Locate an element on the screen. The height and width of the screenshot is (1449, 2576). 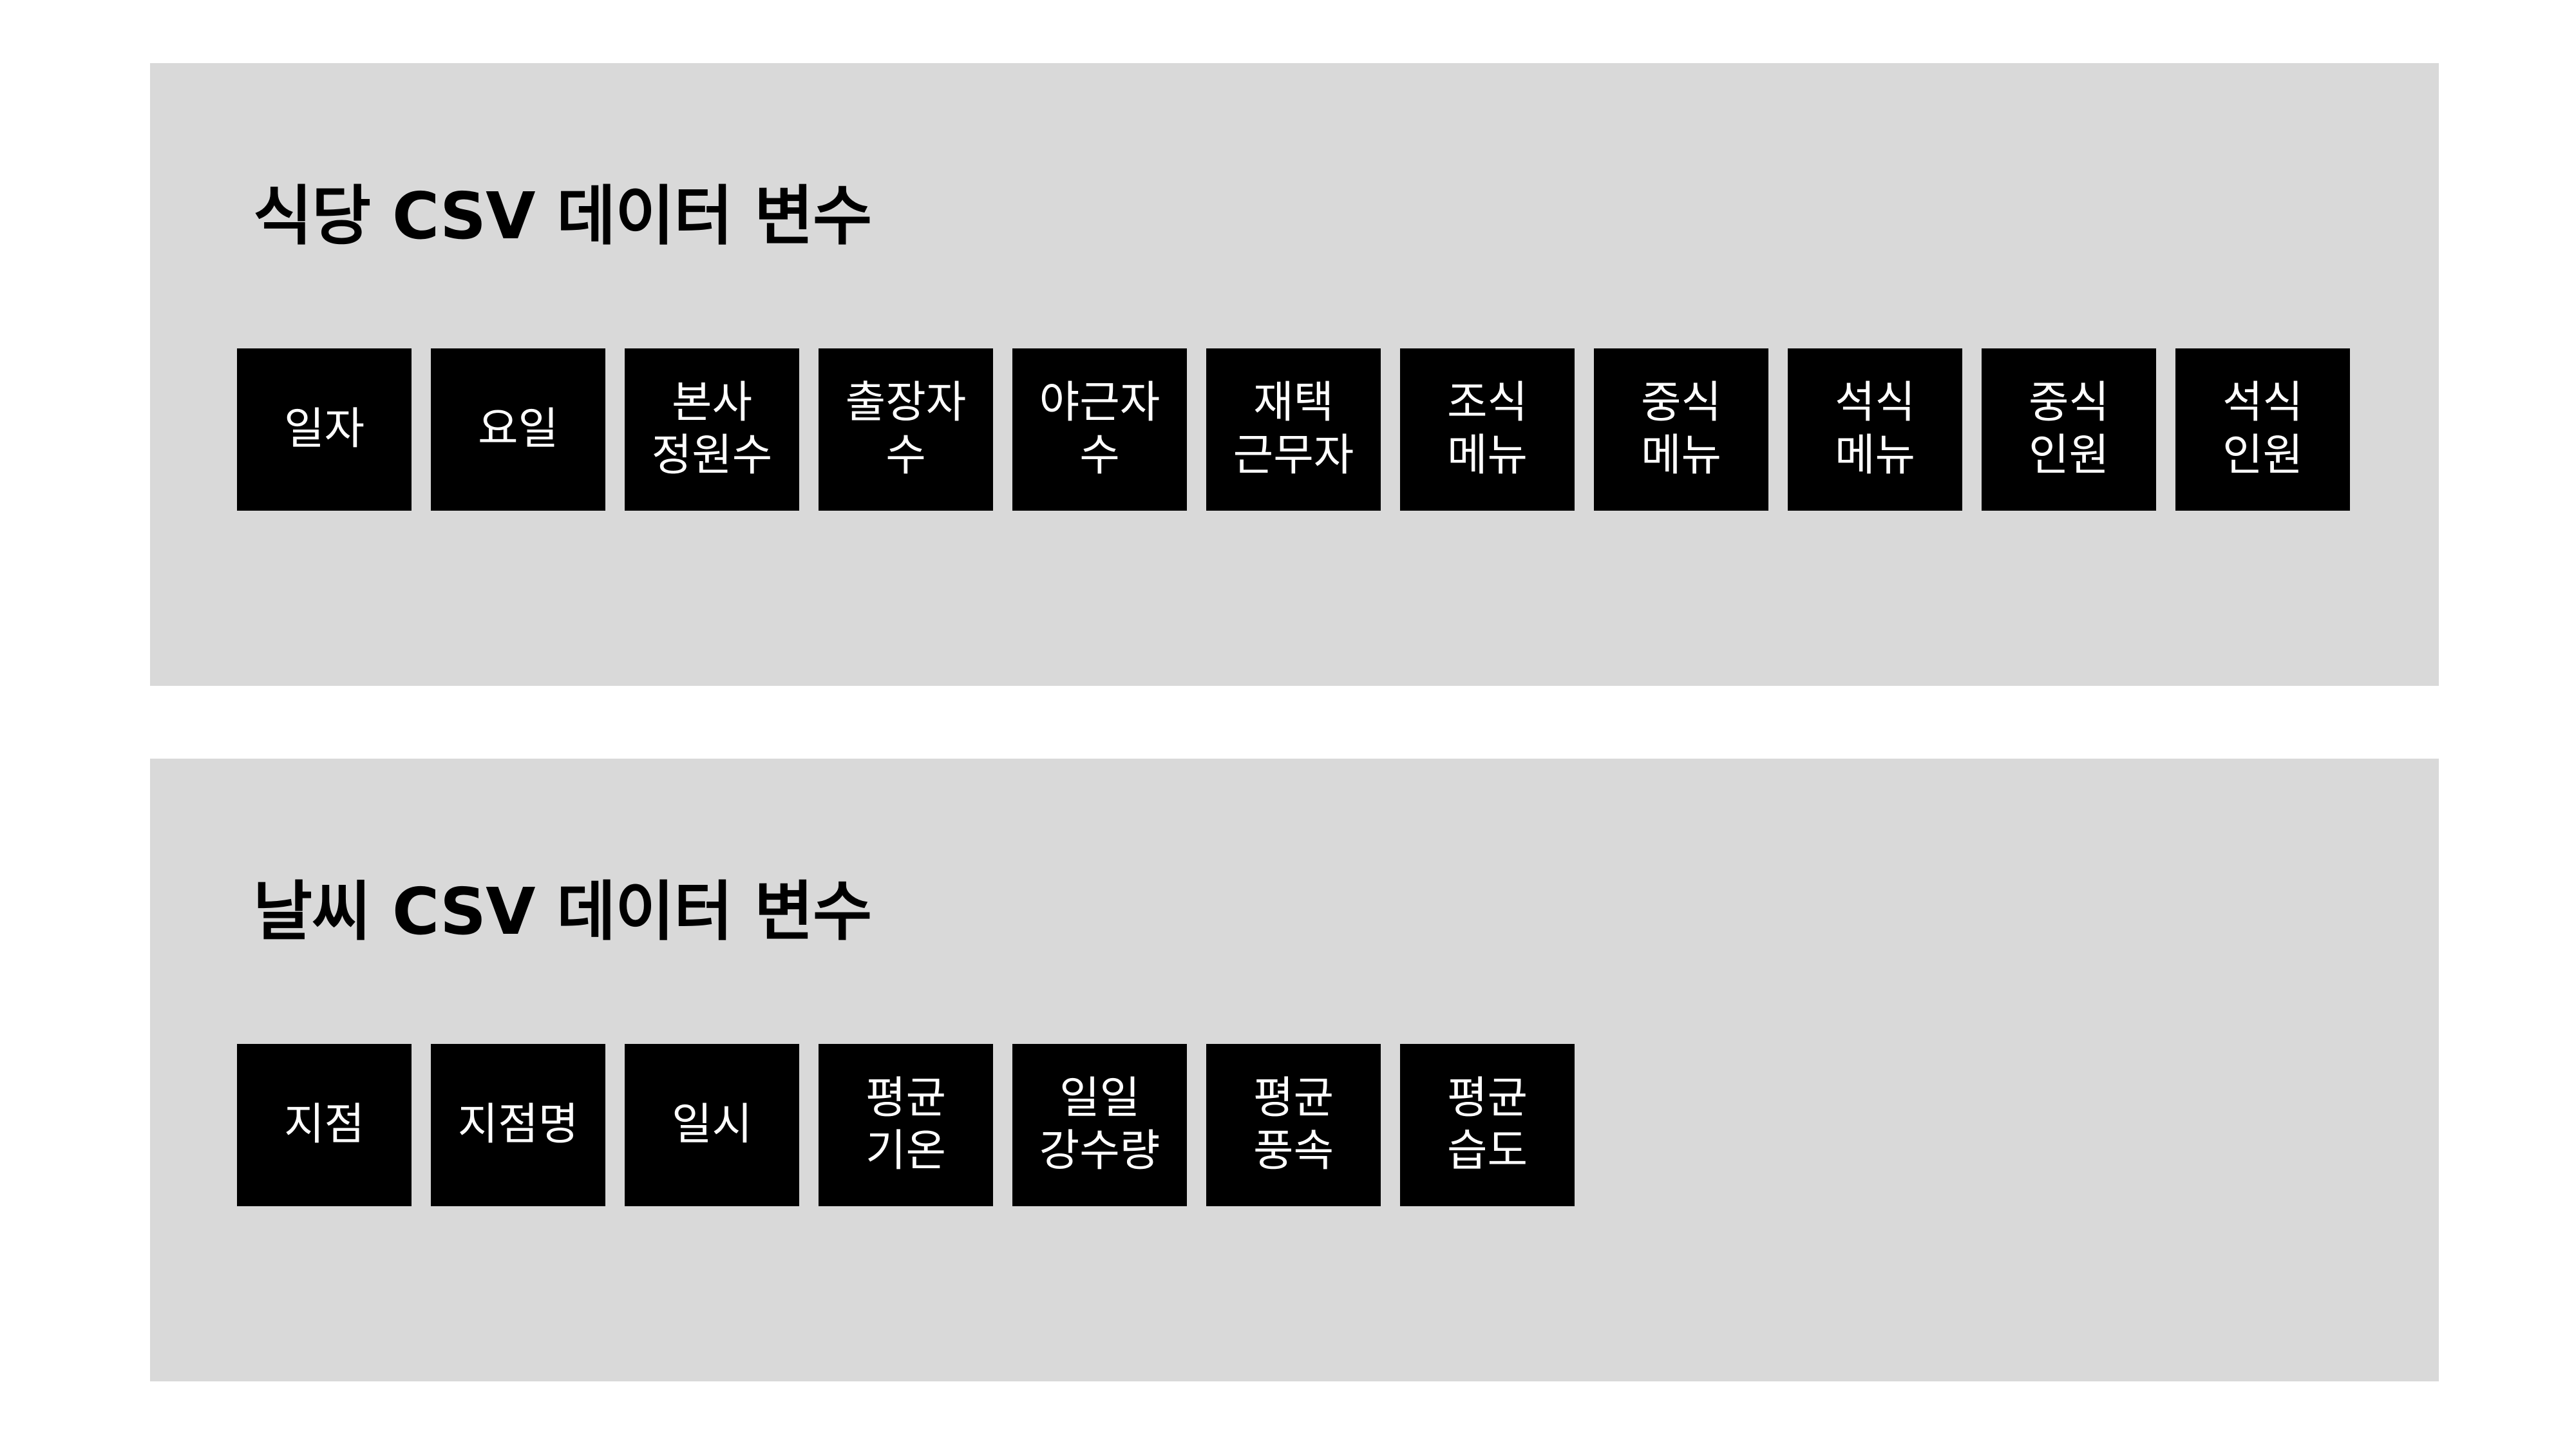
variable-tile-avg-wind-speed: 평균 풍속 is located at coordinates (1293, 1125).